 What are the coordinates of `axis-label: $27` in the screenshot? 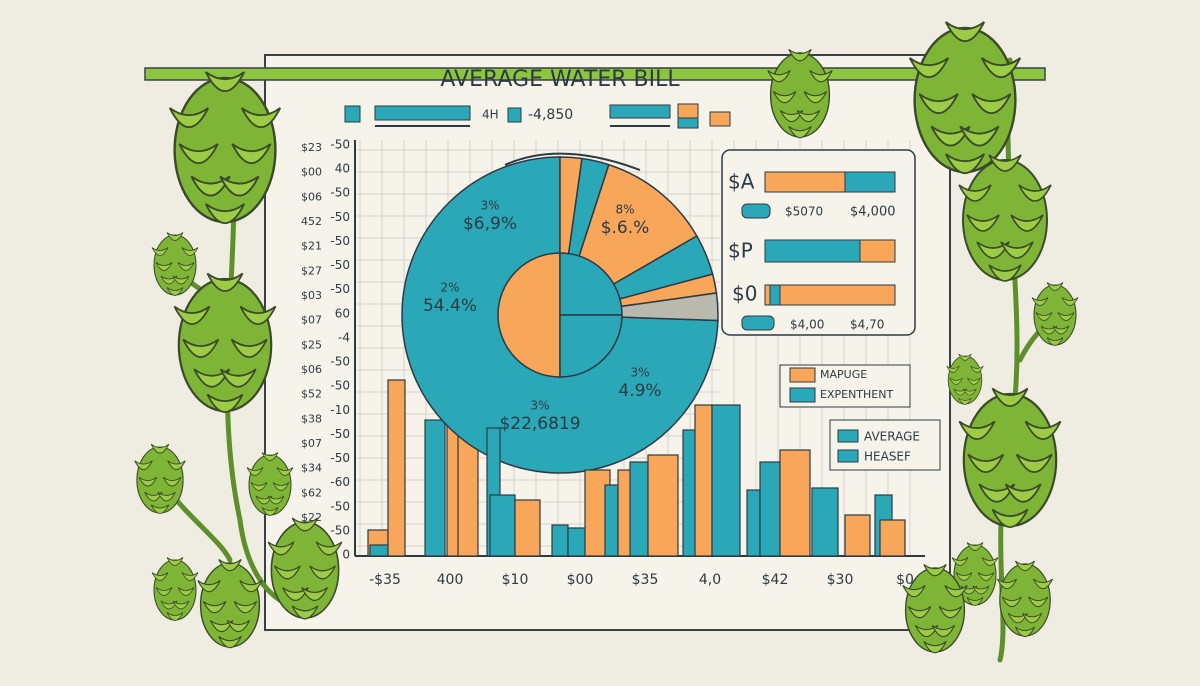 It's located at (311, 270).